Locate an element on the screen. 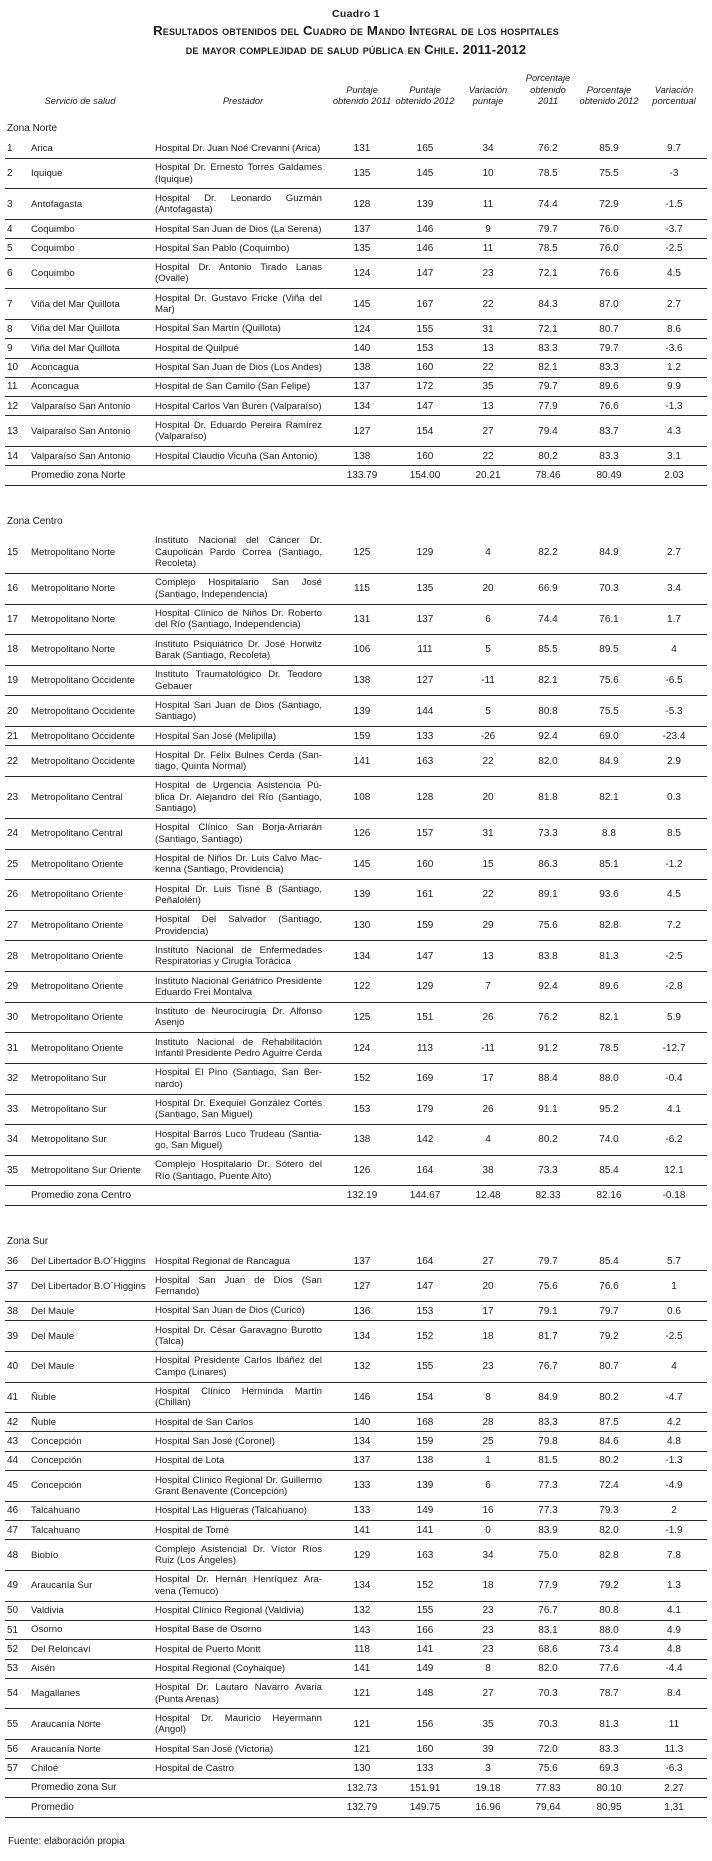 The width and height of the screenshot is (712, 1861). value-cell: 145 is located at coordinates (362, 865).